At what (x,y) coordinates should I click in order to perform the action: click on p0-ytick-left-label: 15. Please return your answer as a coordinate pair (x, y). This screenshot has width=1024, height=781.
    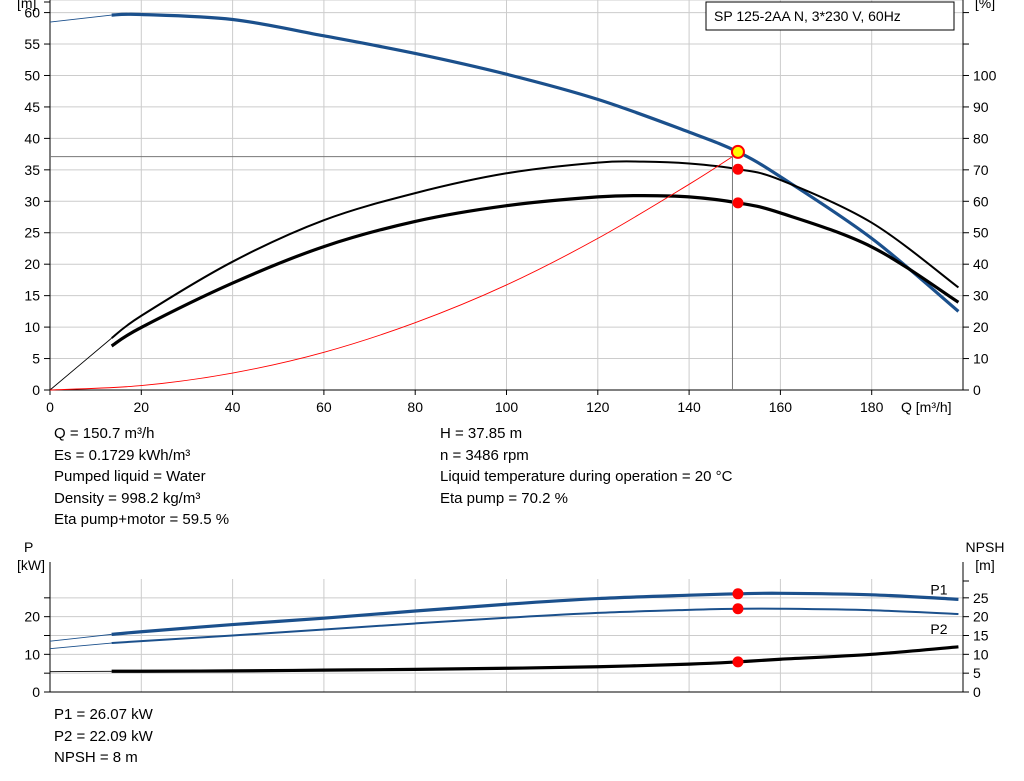
    Looking at the image, I should click on (32, 296).